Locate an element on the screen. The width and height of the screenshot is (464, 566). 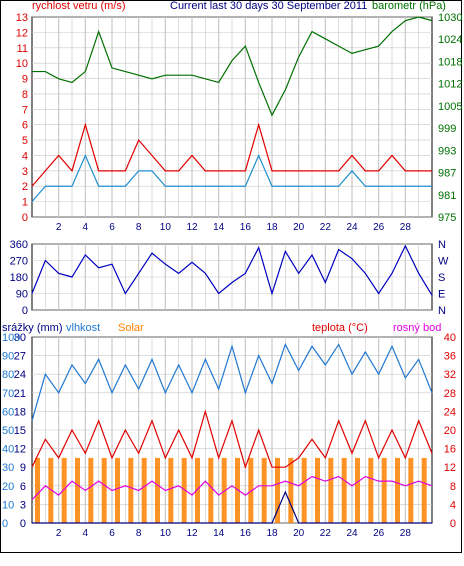
wind-tick-label: 13 is located at coordinates (22, 18).